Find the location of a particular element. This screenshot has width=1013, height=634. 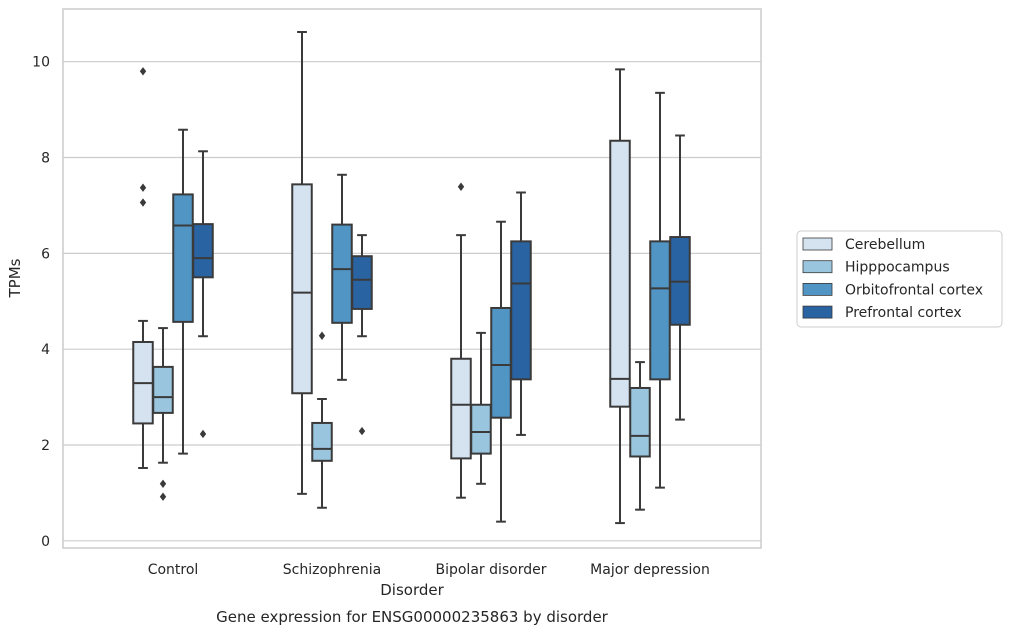

box-bipolar-disorder-prefrontal-cortex is located at coordinates (521, 313).